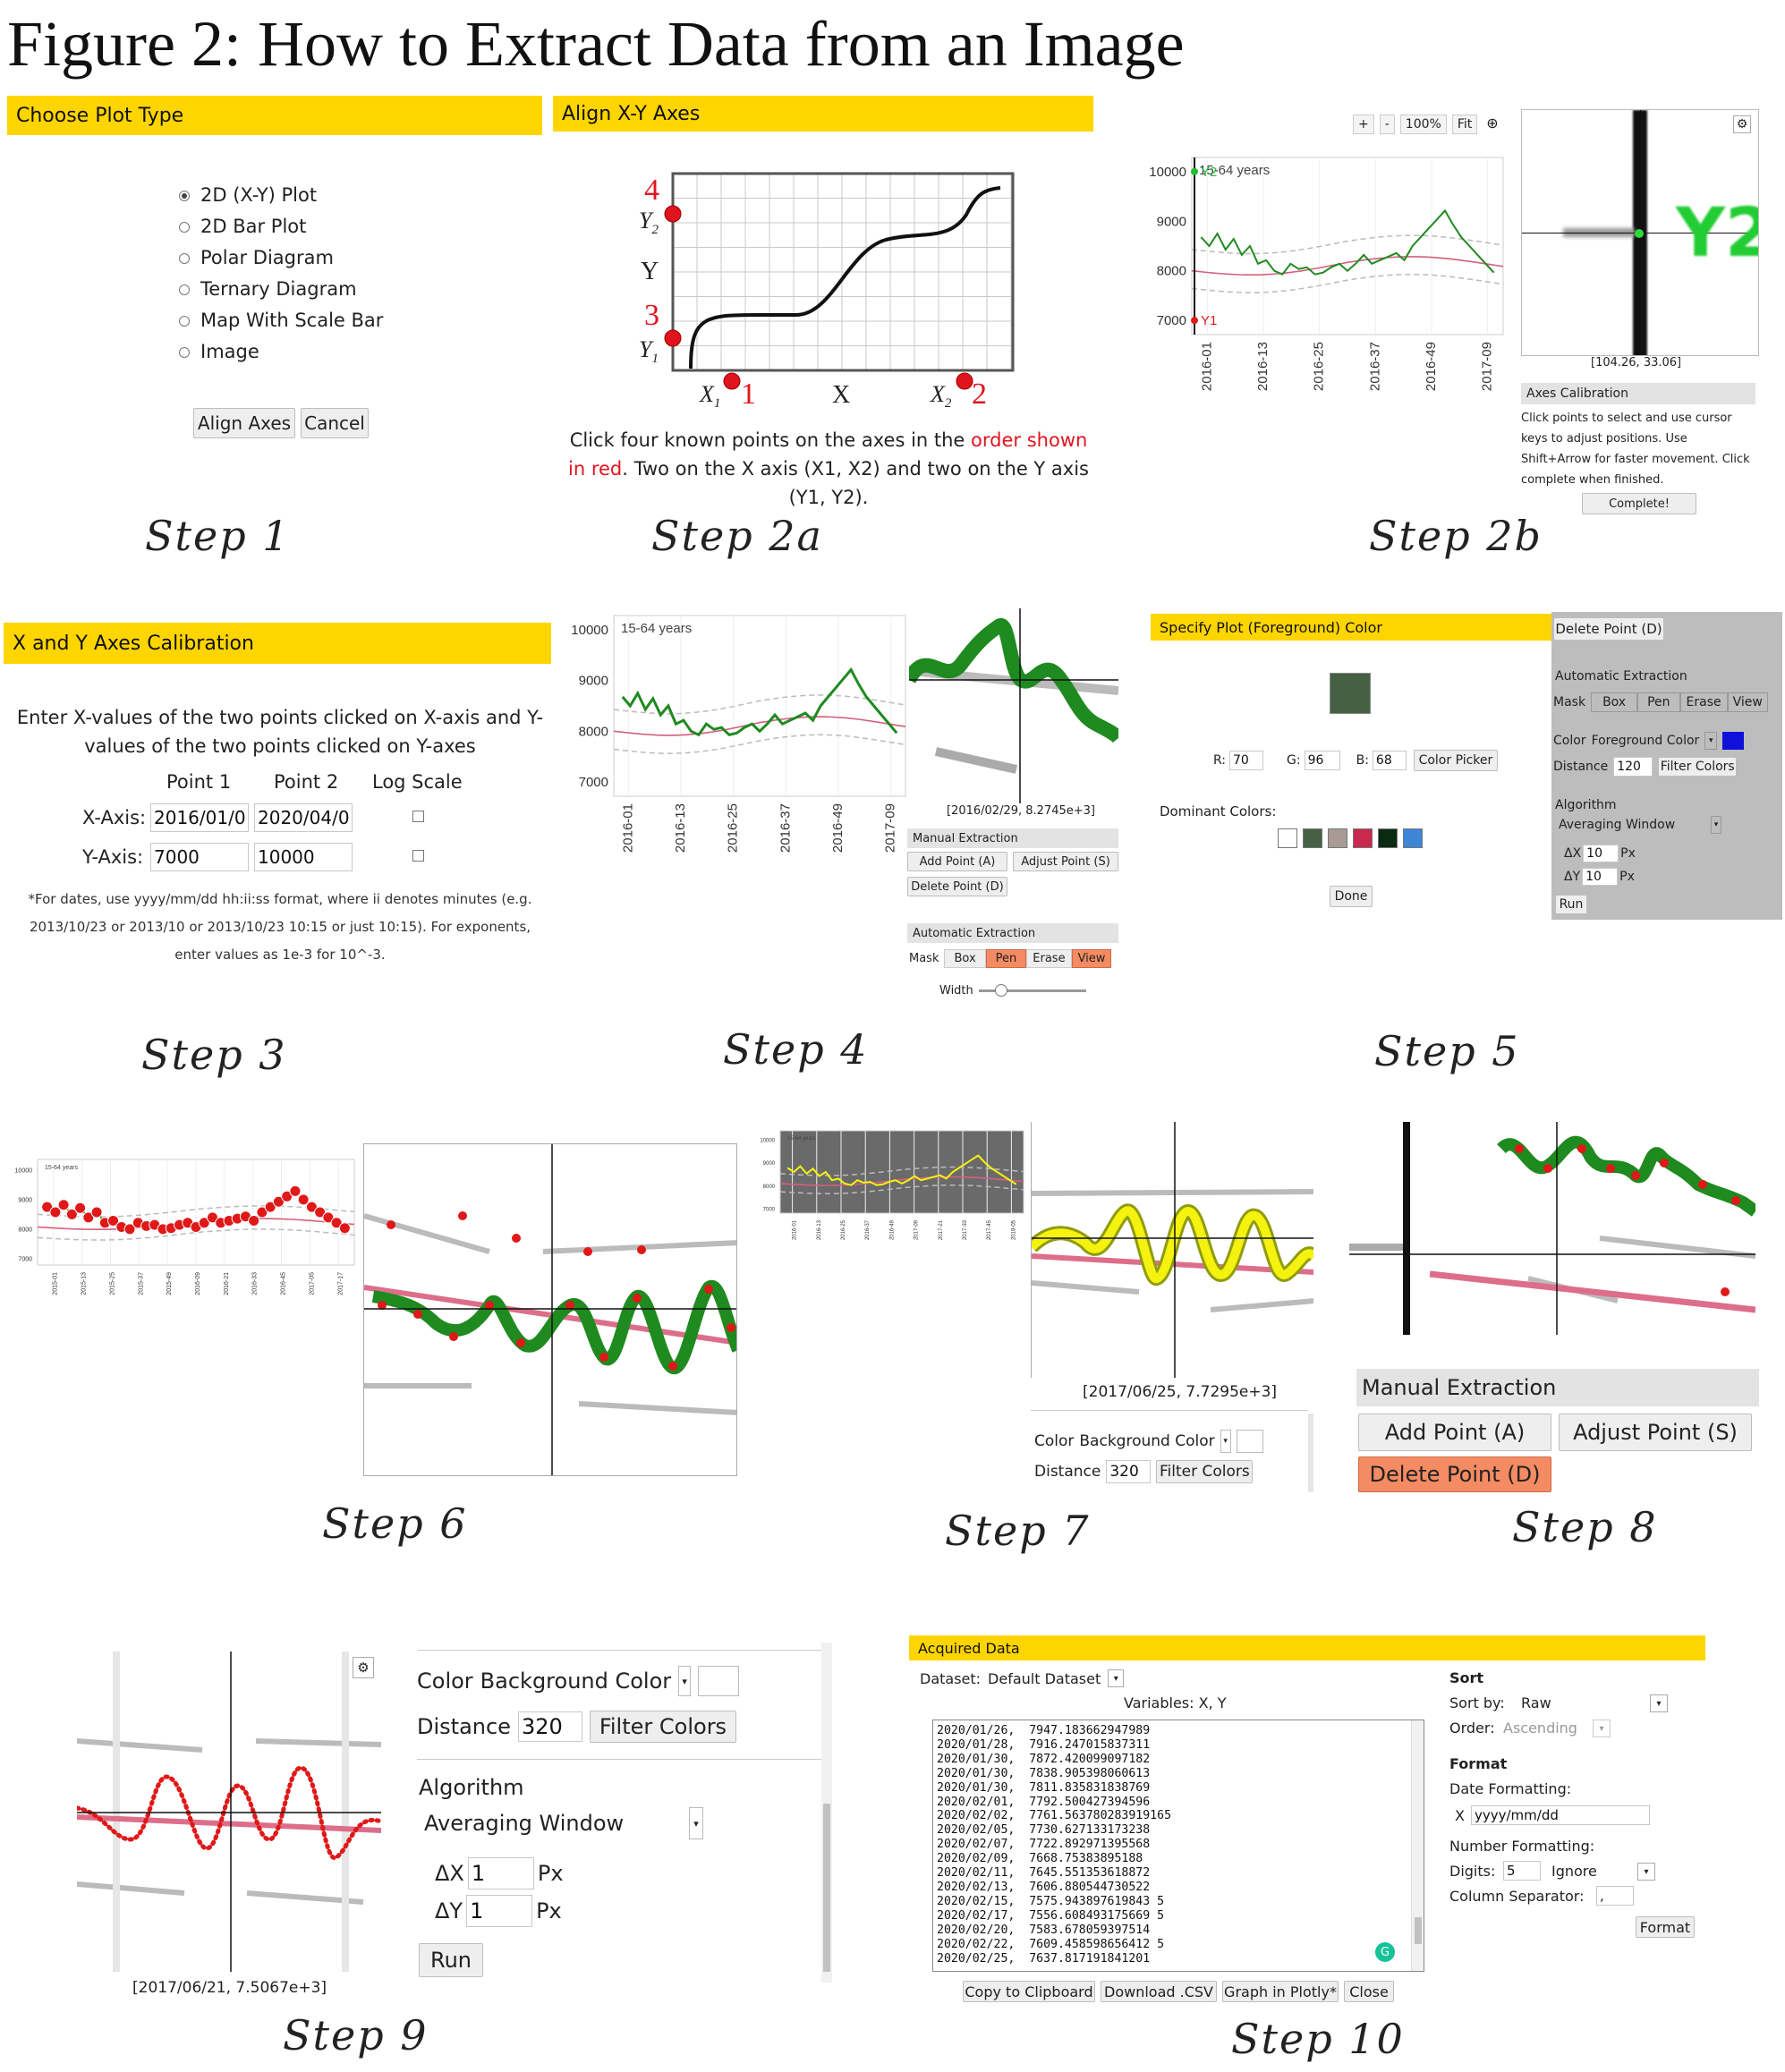 This screenshot has height=2072, width=1785. I want to click on sort-by-dropdown: ▾, so click(1659, 1703).